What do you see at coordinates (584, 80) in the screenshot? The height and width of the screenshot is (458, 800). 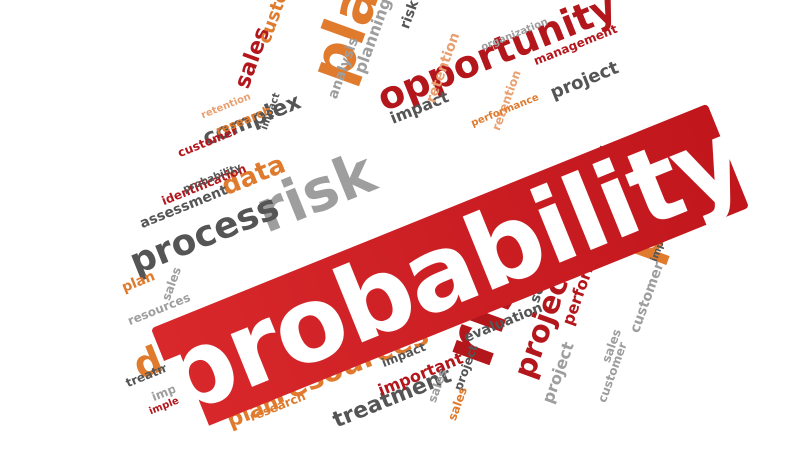 I see `cloud-word: project` at bounding box center [584, 80].